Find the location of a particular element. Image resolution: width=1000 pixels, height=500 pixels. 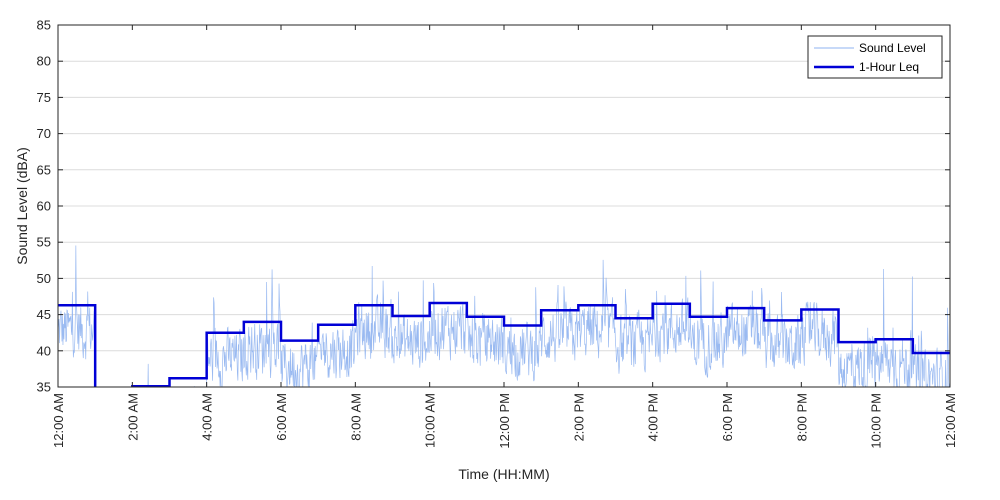

x-tick-label: 10:00 PM is located at coordinates (876, 421).